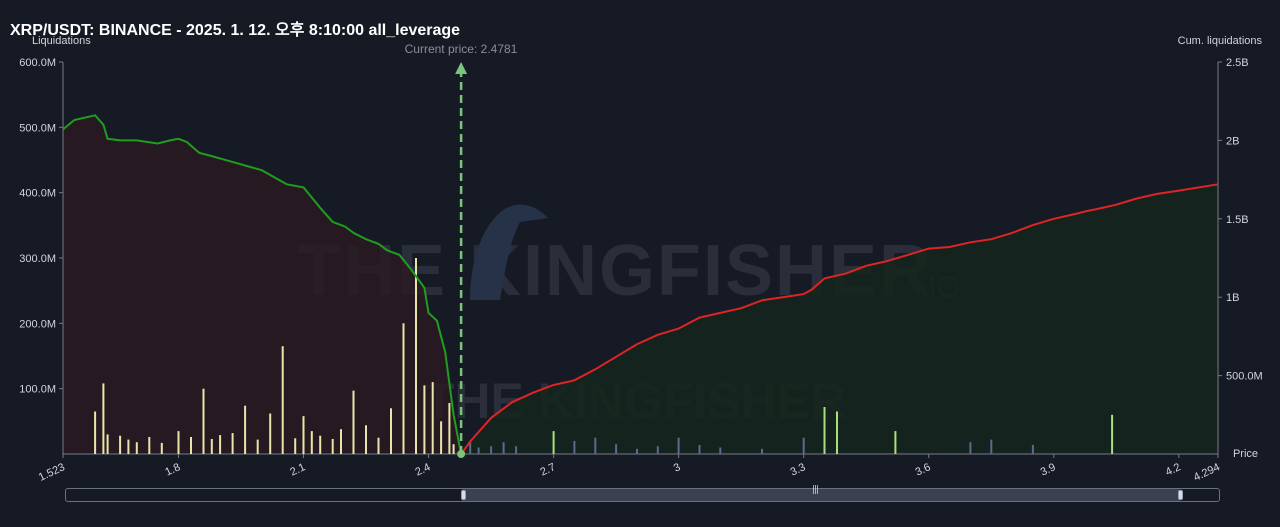  I want to click on x-tick-label: 3.9, so click(1048, 469).